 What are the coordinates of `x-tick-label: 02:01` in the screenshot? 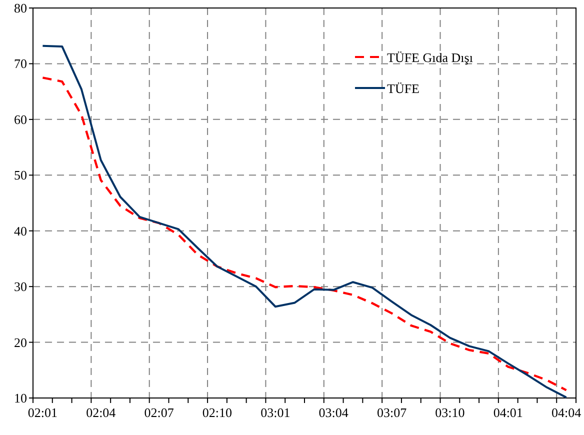 It's located at (43, 412).